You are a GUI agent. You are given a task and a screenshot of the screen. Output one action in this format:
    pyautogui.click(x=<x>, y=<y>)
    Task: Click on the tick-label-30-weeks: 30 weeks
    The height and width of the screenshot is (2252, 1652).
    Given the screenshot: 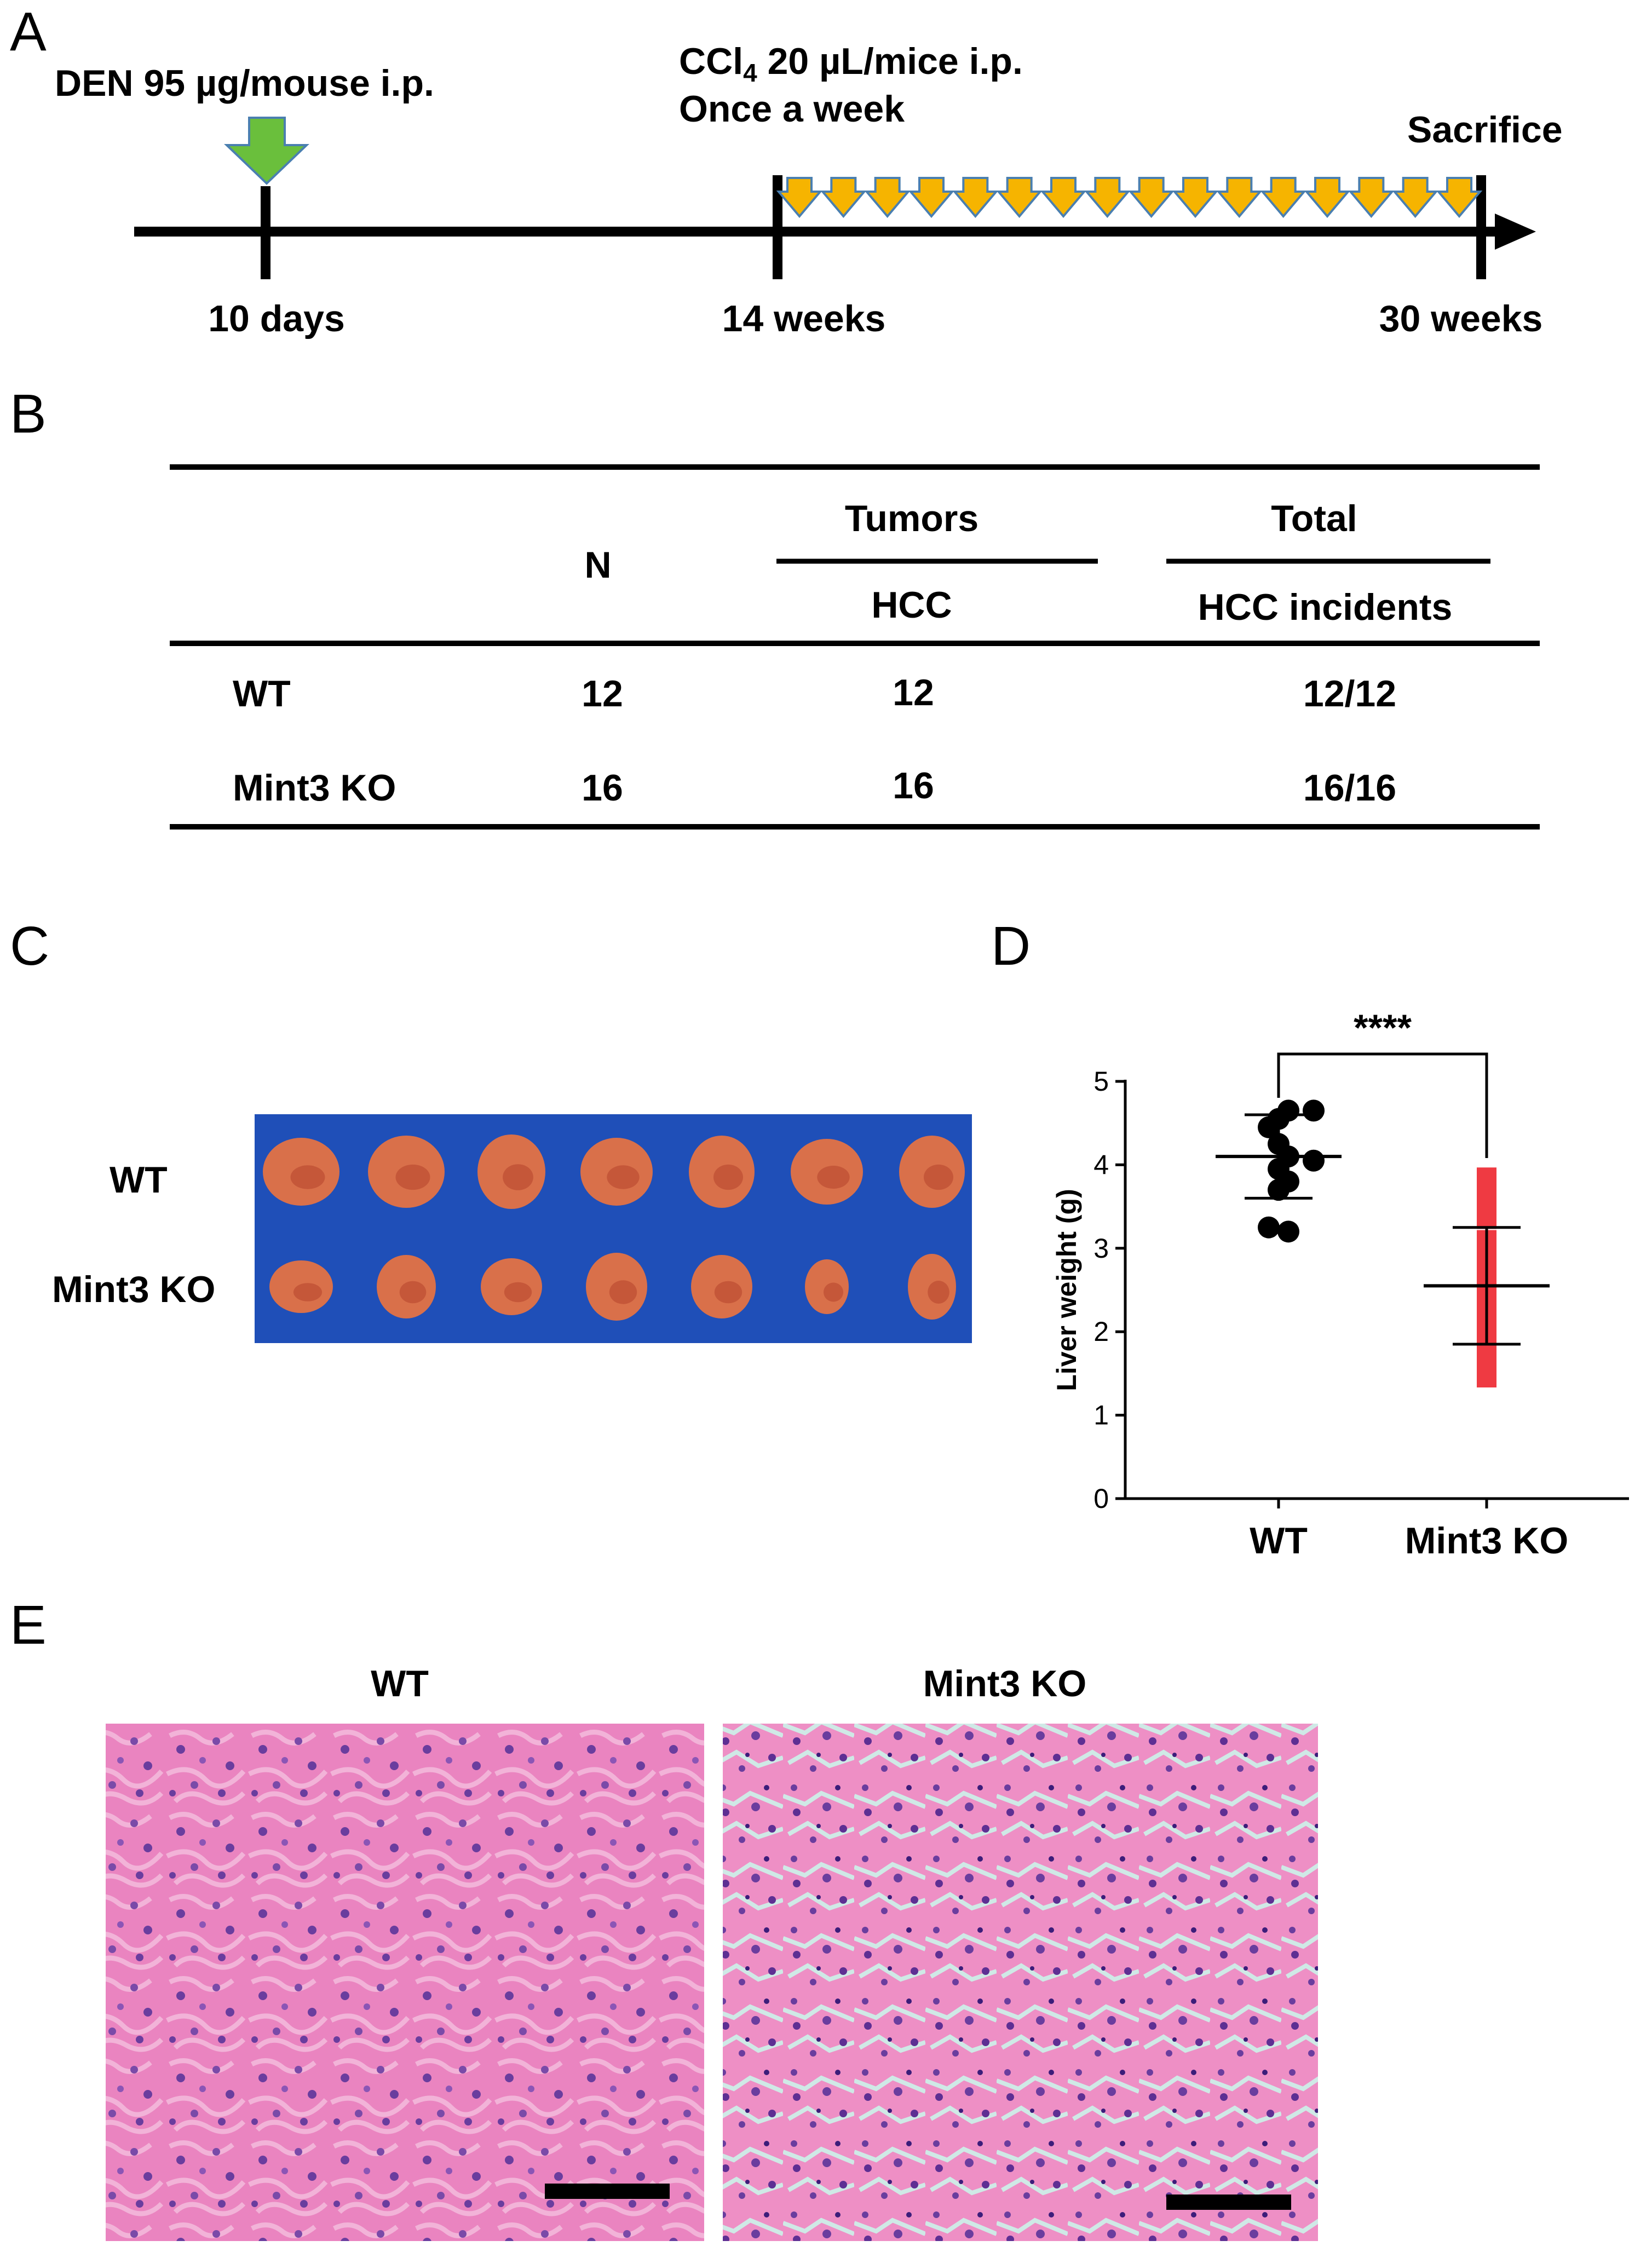 What is the action you would take?
    pyautogui.click(x=1461, y=318)
    